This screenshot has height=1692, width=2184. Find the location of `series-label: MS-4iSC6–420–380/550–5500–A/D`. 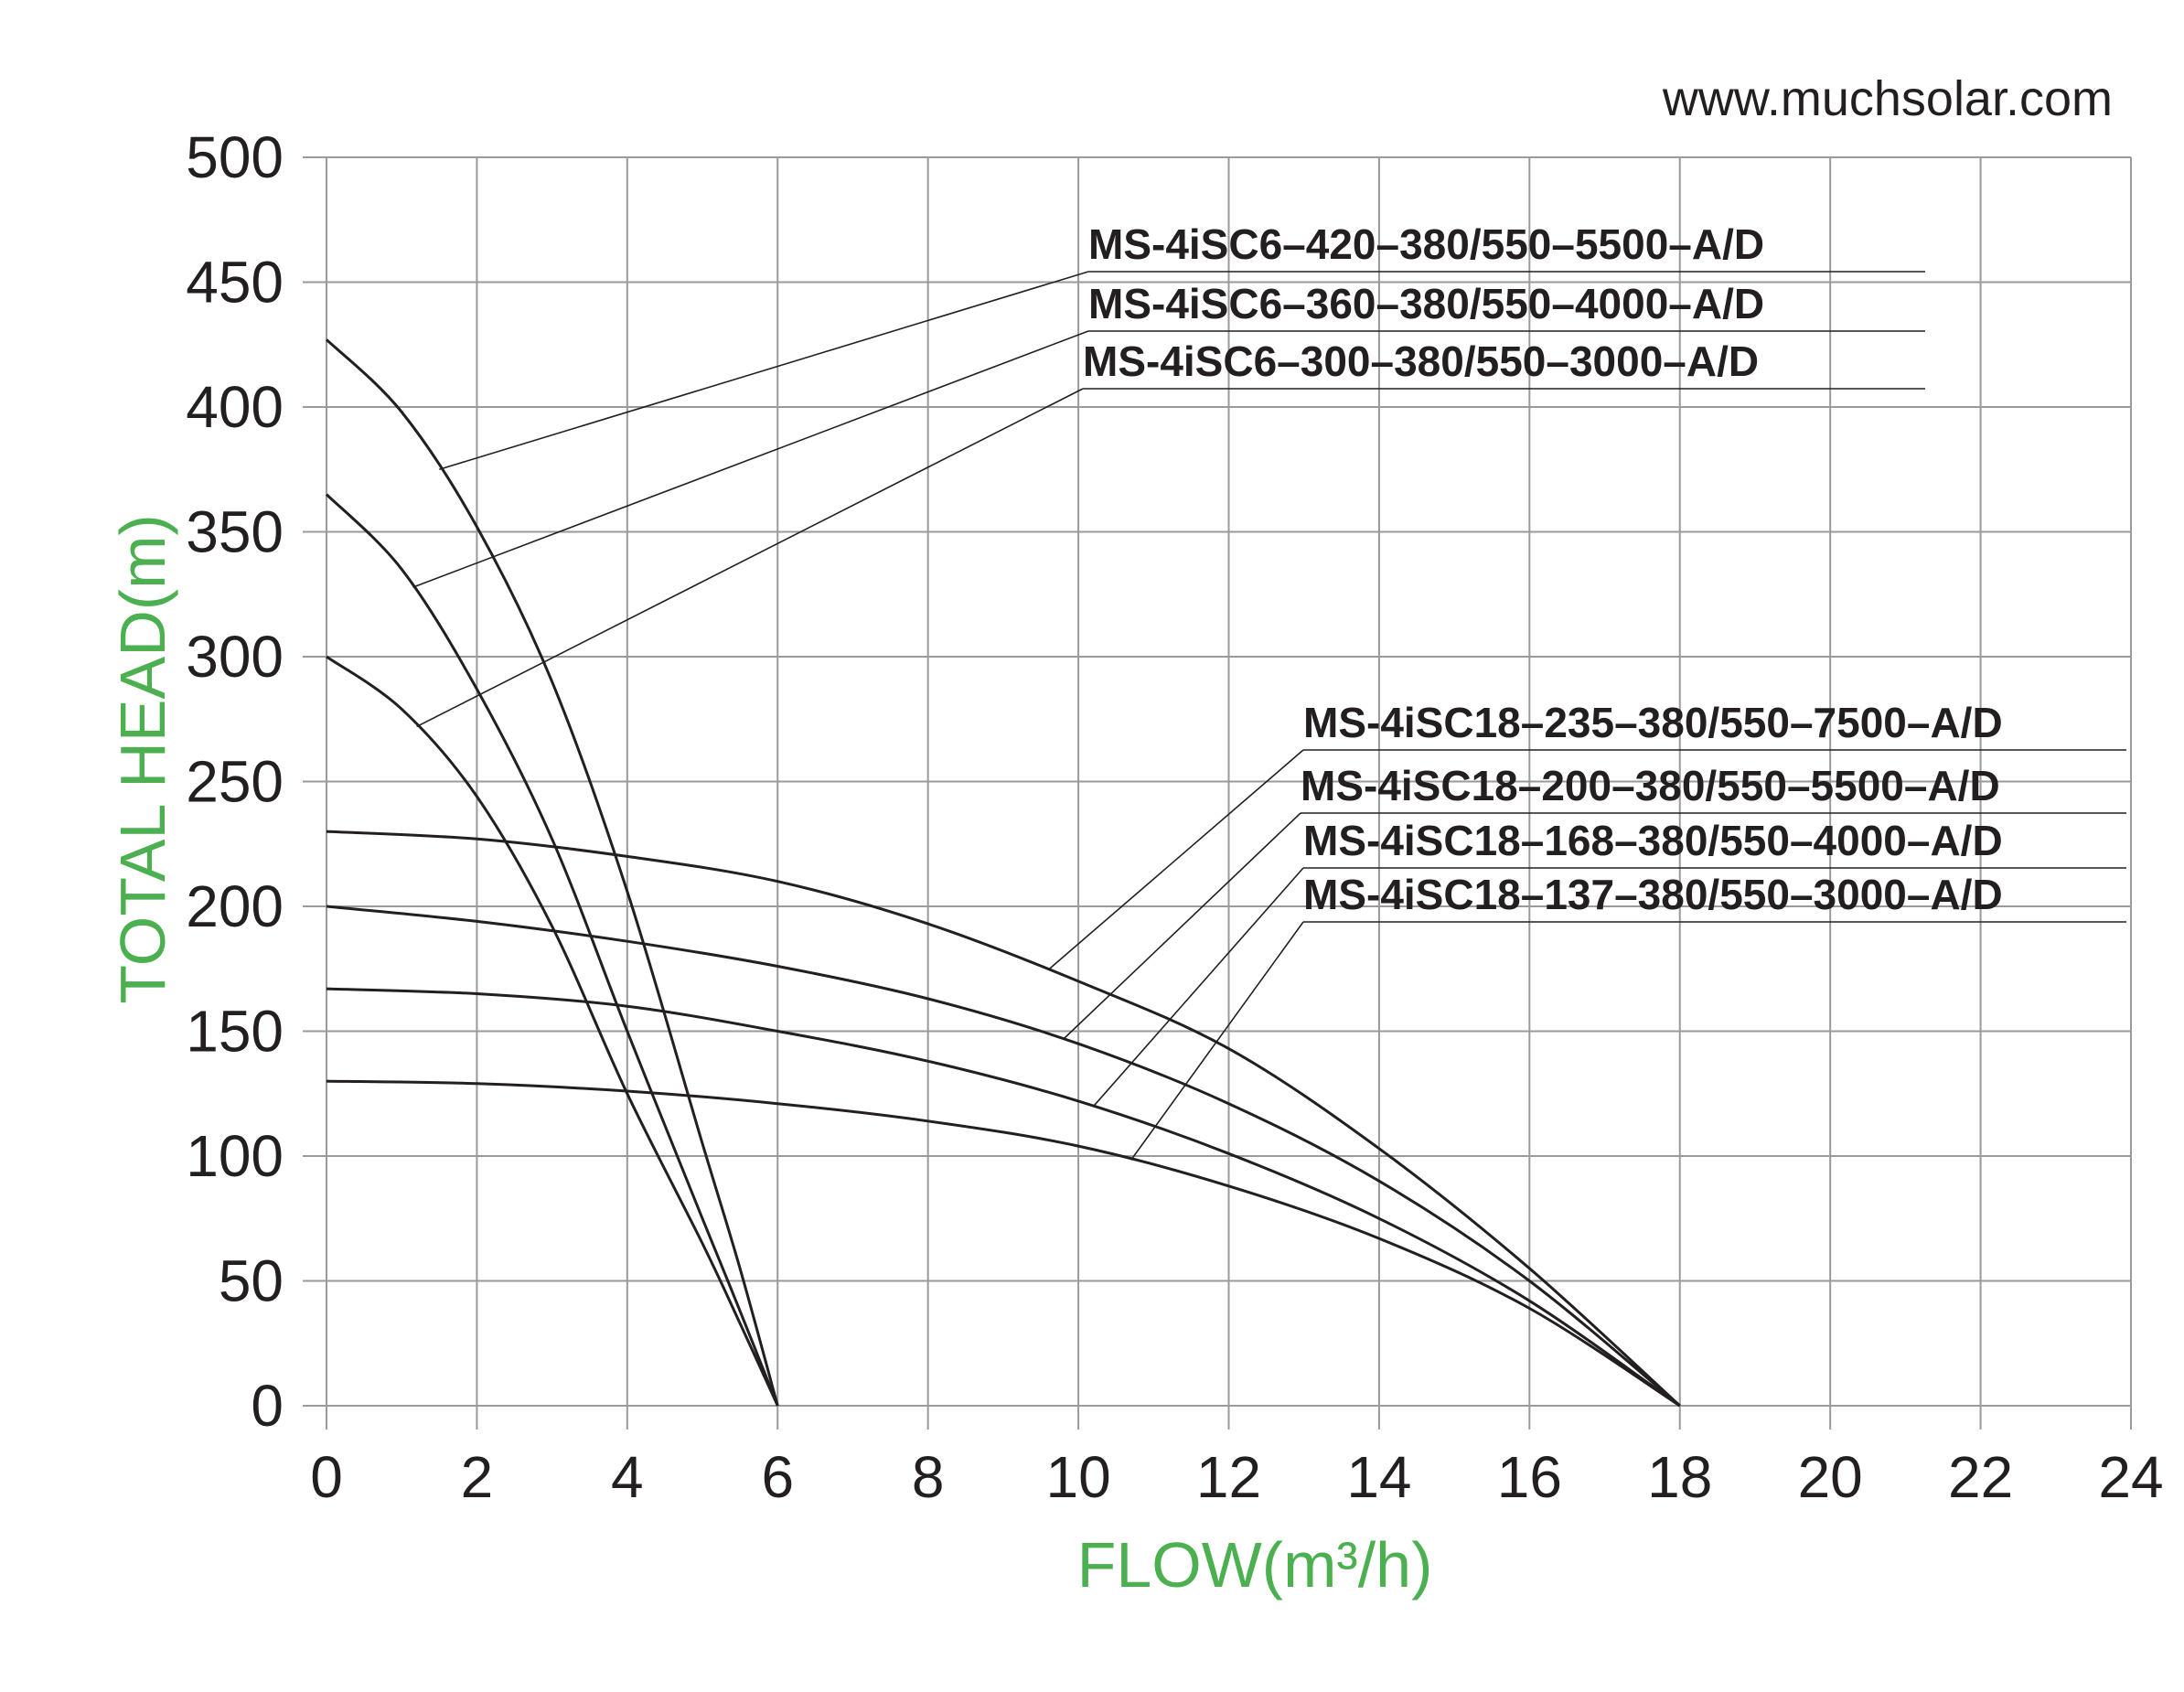

series-label: MS-4iSC6–420–380/550–5500–A/D is located at coordinates (1426, 244).